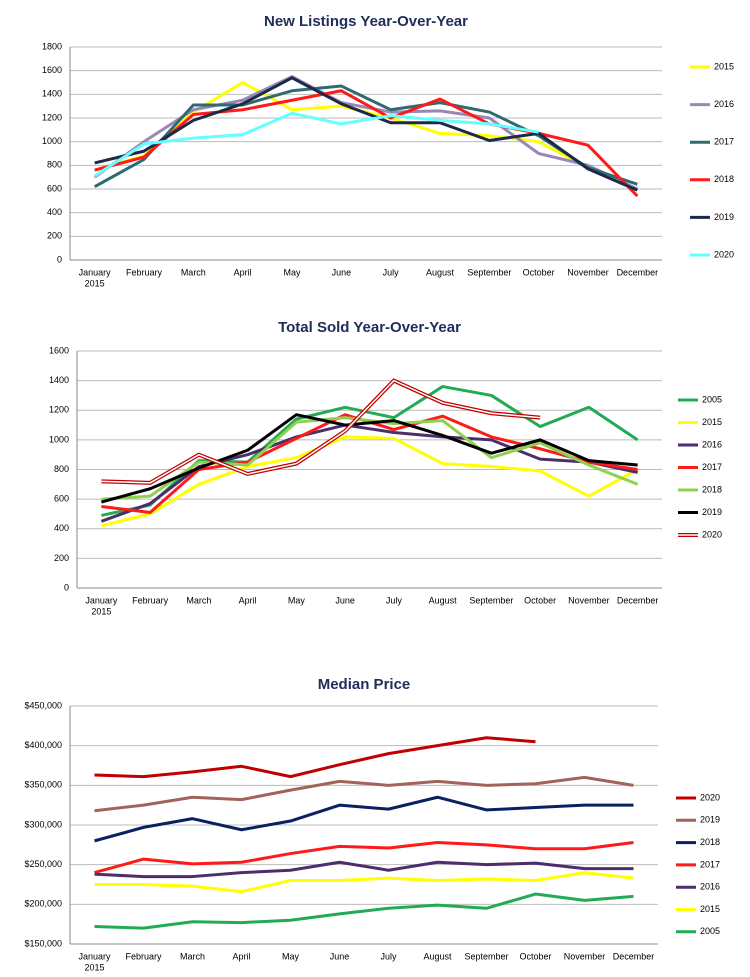 The width and height of the screenshot is (750, 977). Describe the element at coordinates (369, 327) in the screenshot. I see `chart-title: Total Sold Year-Over-Year` at that location.